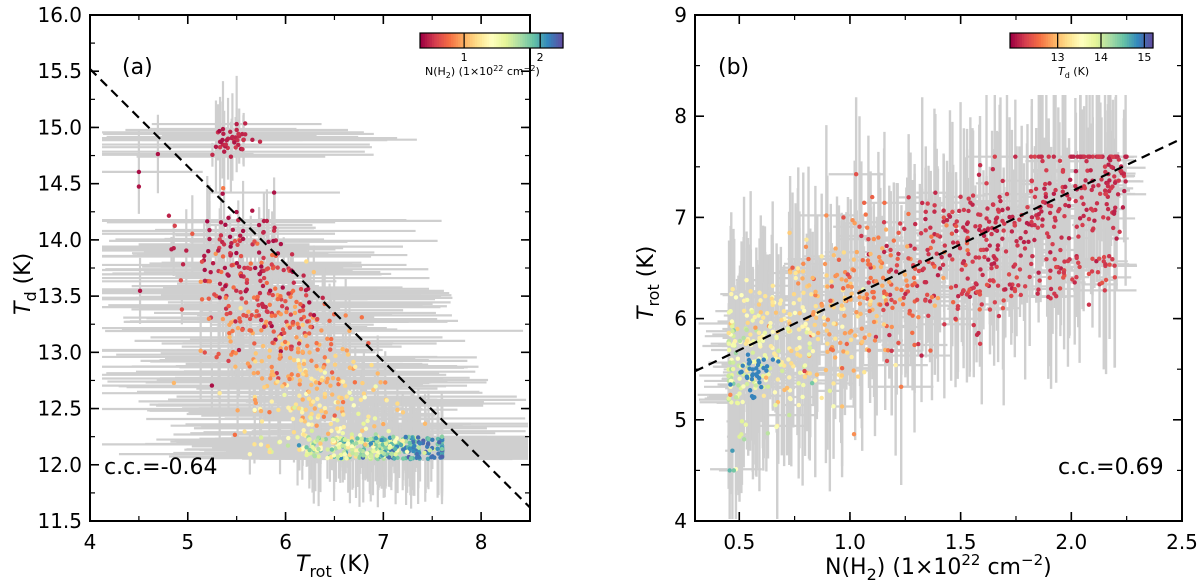 This screenshot has width=1200, height=588. I want to click on y-tick-label: 14.0, so click(59, 240).